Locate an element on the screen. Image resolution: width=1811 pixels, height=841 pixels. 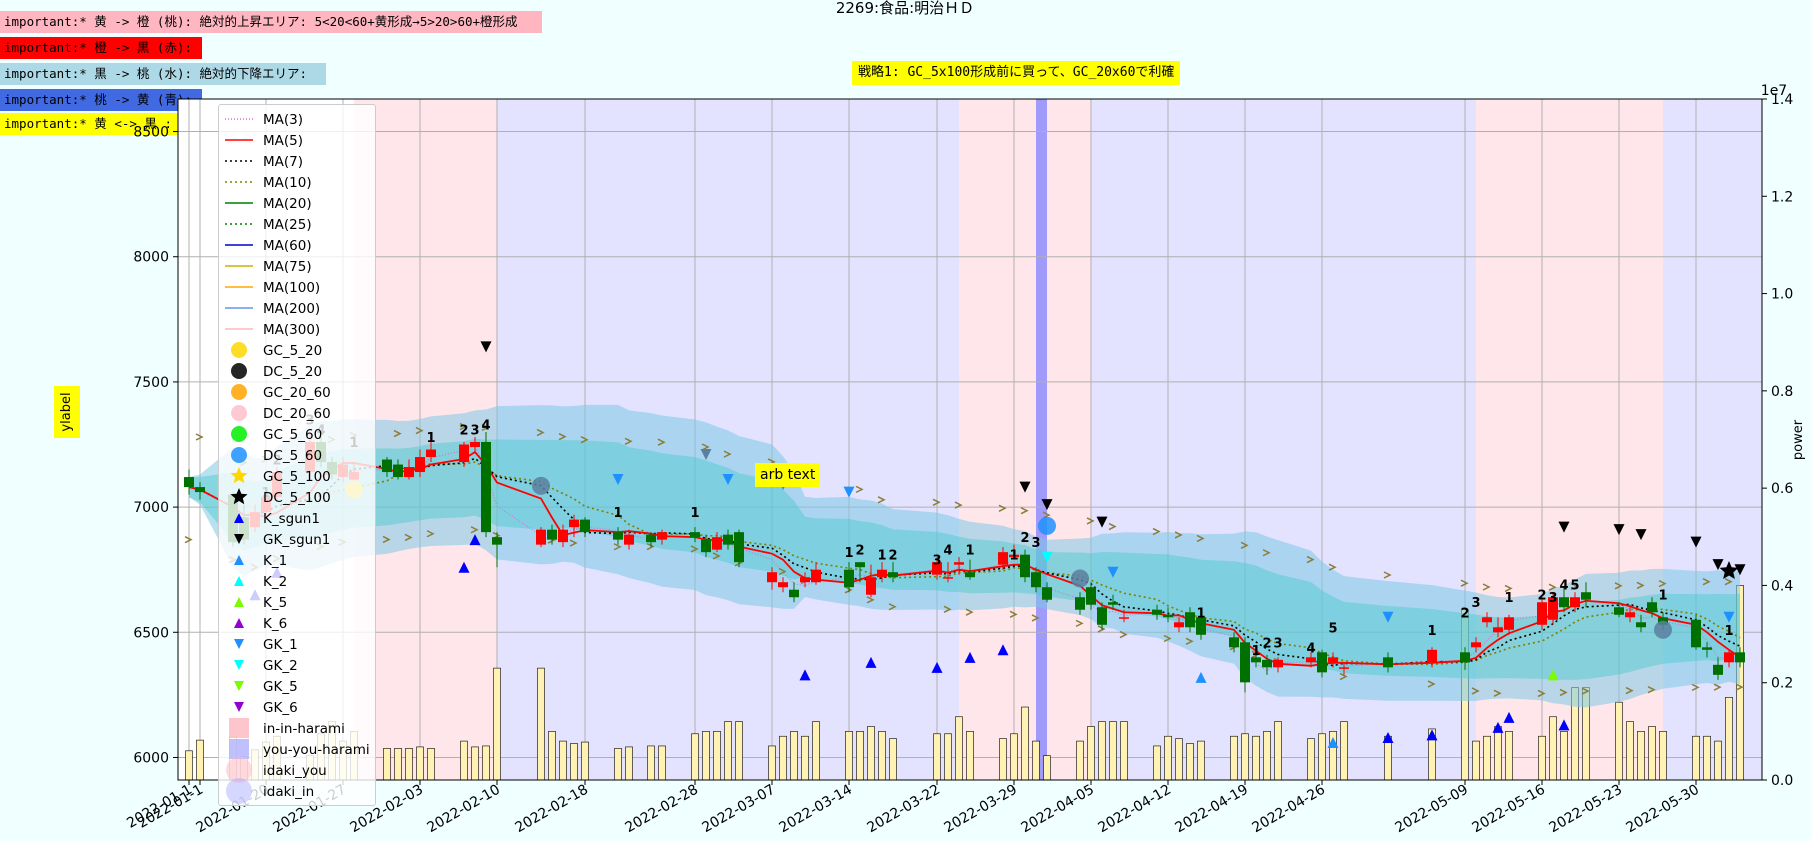
legend-label: GC_20_60 is located at coordinates (297, 393).